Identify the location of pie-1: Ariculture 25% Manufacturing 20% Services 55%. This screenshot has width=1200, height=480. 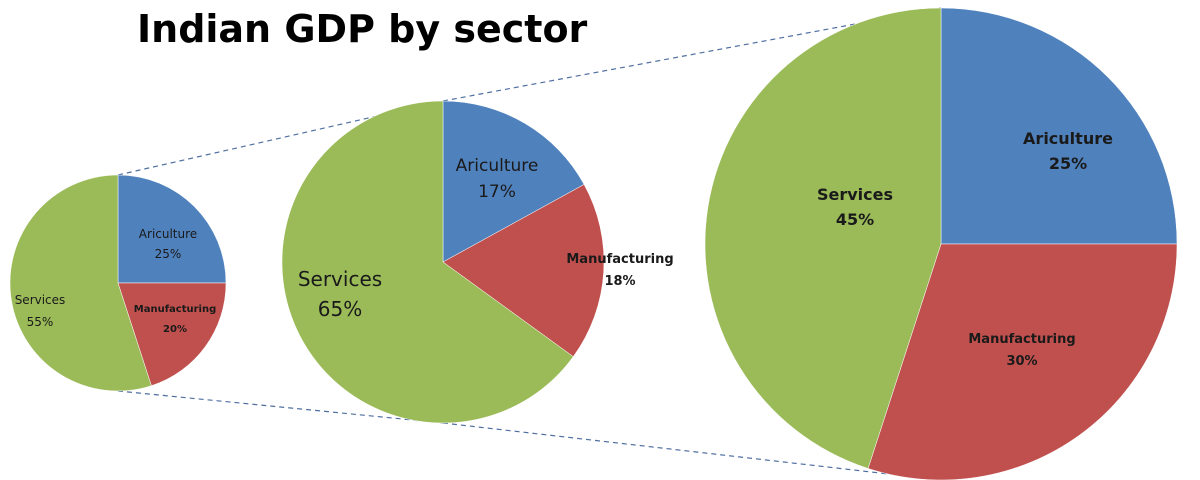
(118, 283).